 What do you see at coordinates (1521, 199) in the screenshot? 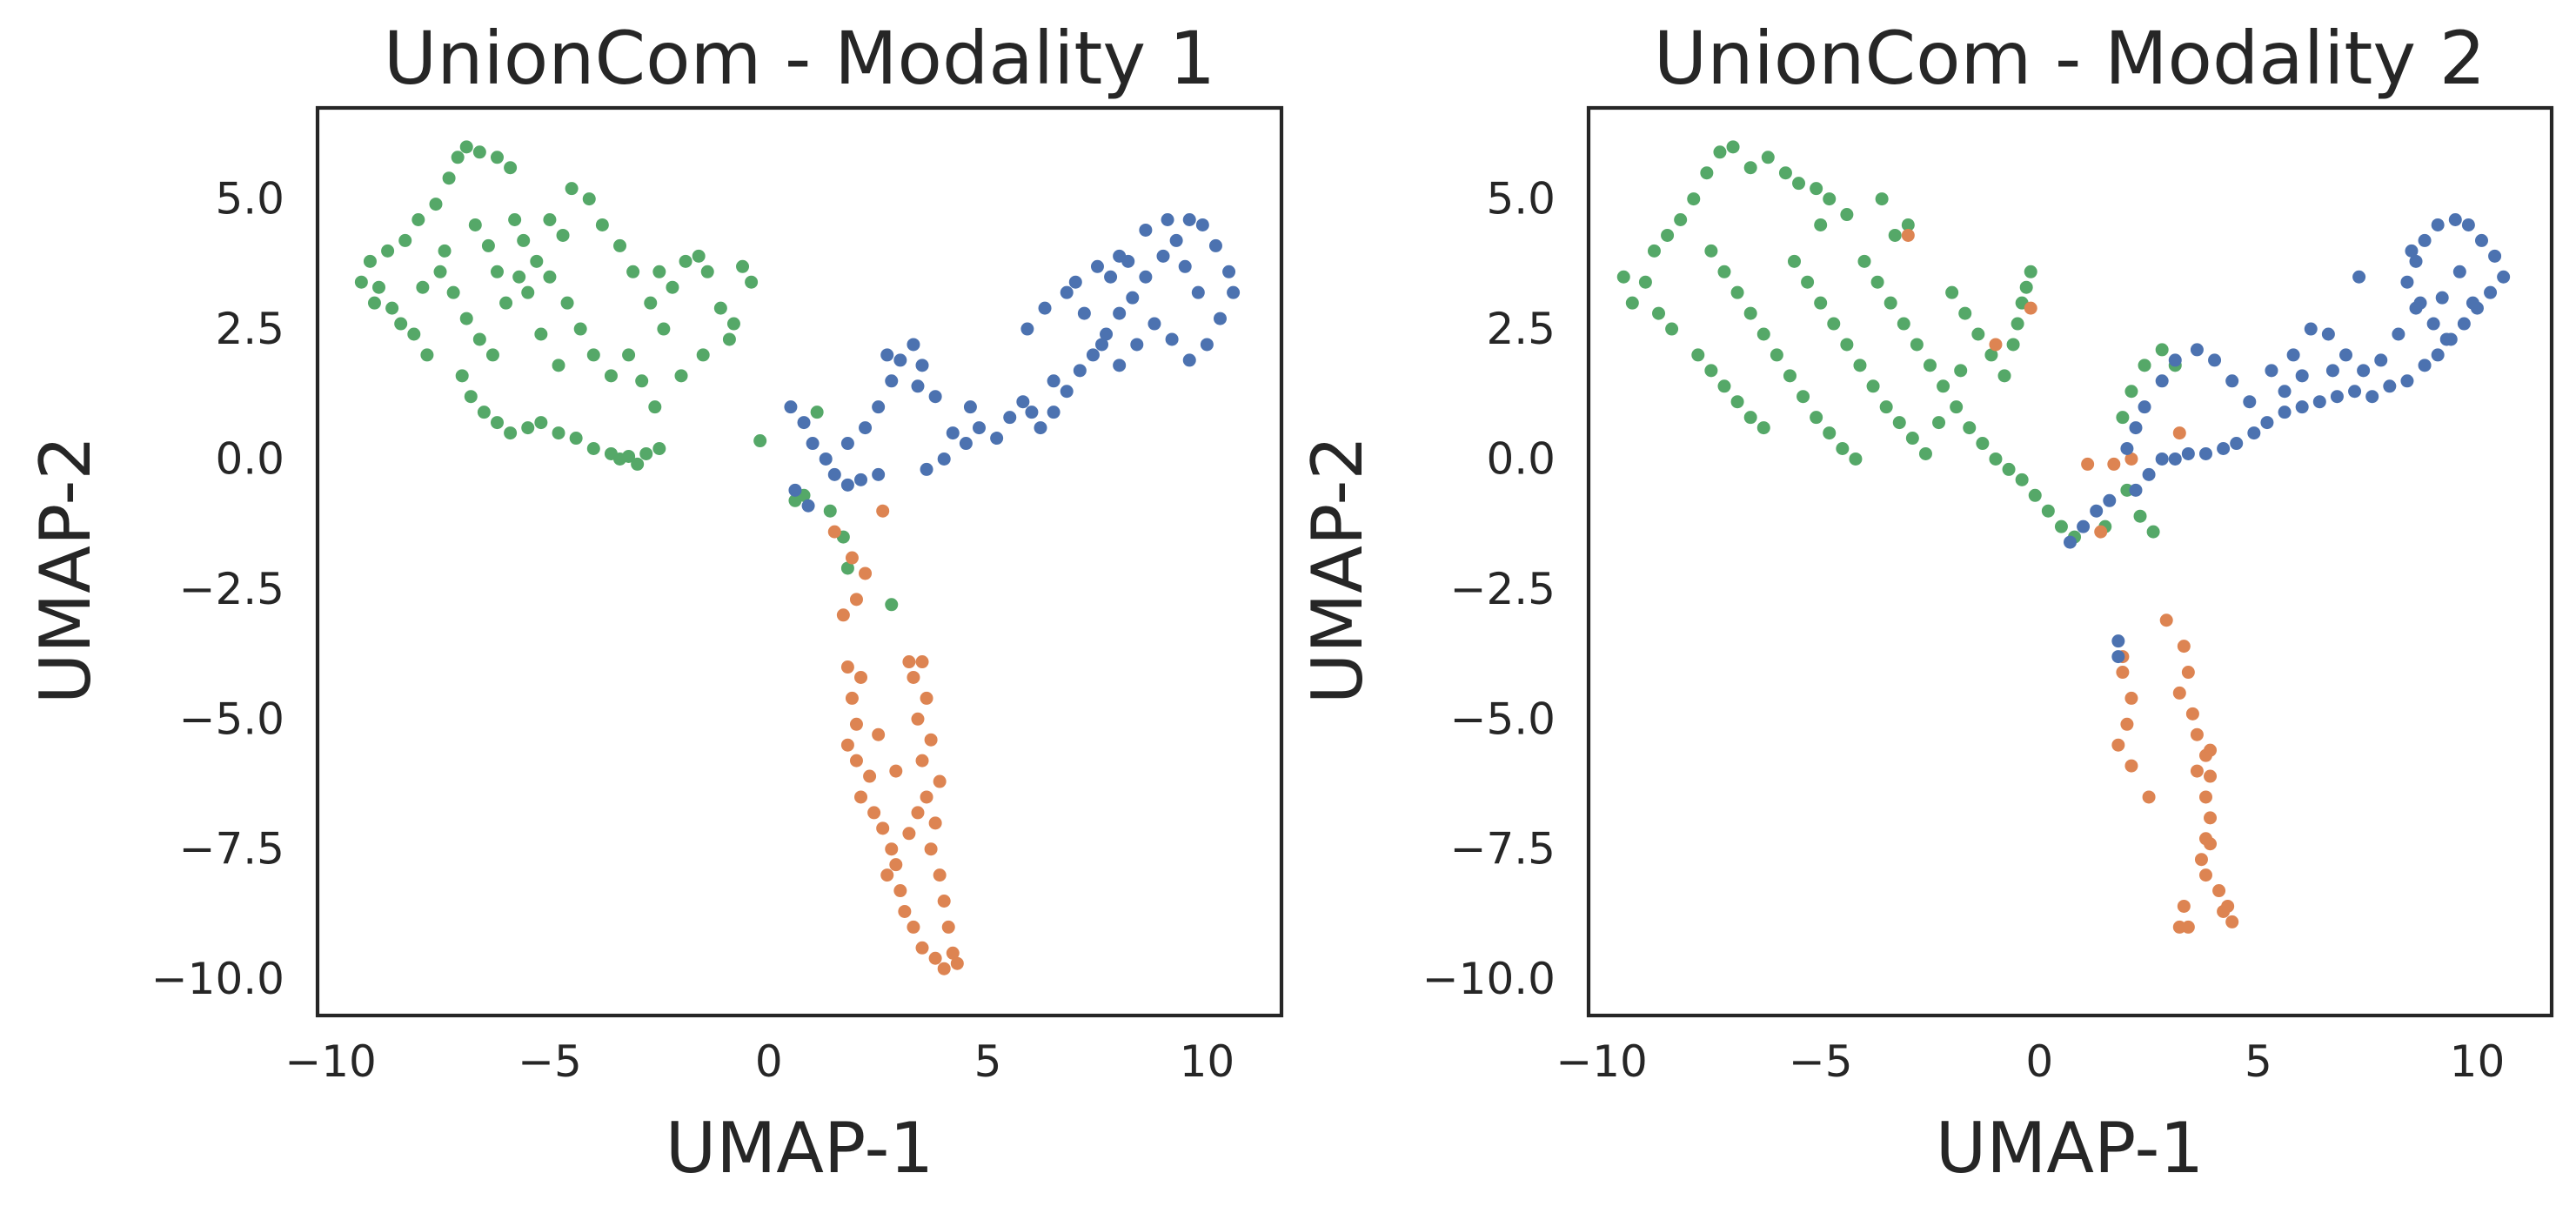
I see `y-tick-label: 5.0` at bounding box center [1521, 199].